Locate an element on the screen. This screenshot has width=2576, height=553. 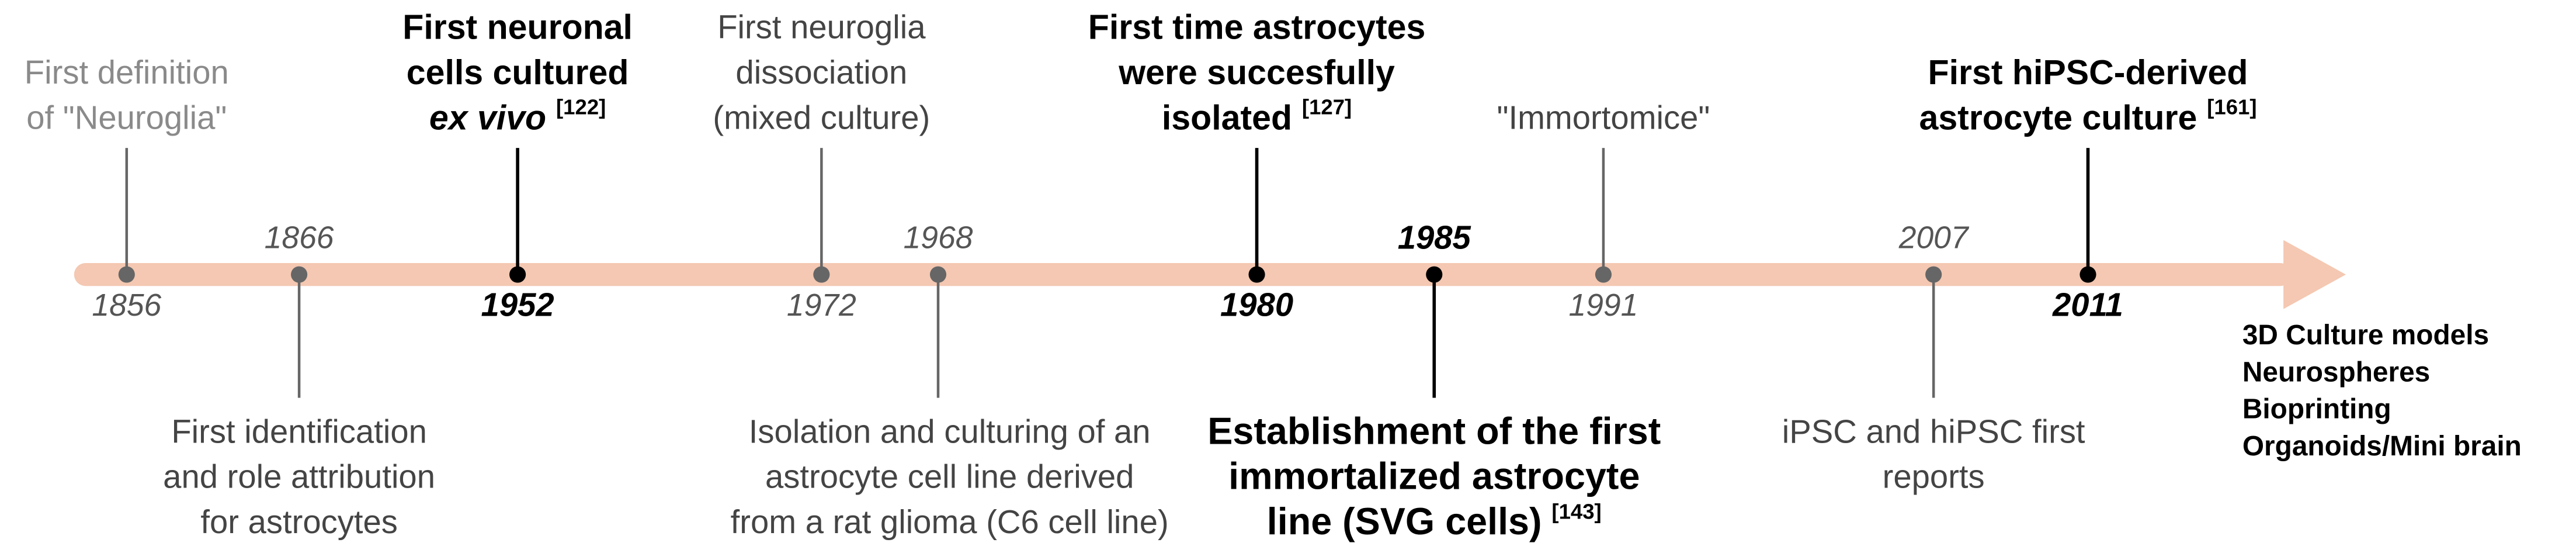
event-label: reports is located at coordinates (1934, 476).